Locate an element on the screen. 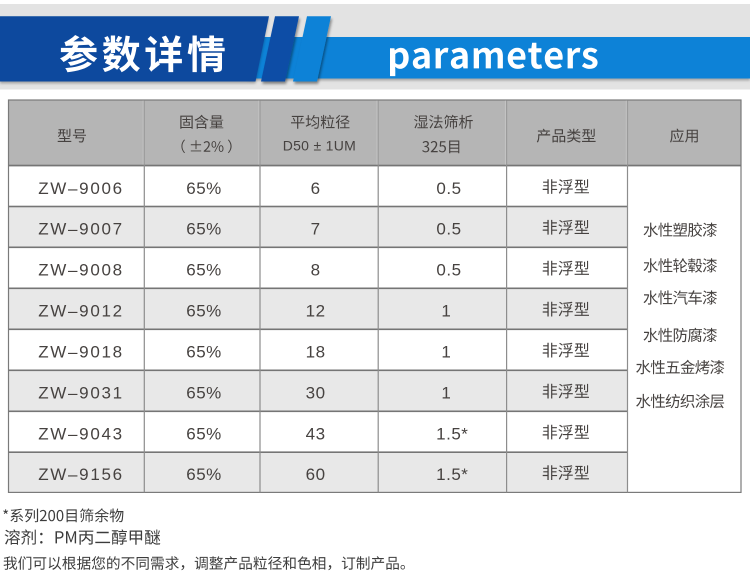  svg-text: 60 is located at coordinates (316, 474).